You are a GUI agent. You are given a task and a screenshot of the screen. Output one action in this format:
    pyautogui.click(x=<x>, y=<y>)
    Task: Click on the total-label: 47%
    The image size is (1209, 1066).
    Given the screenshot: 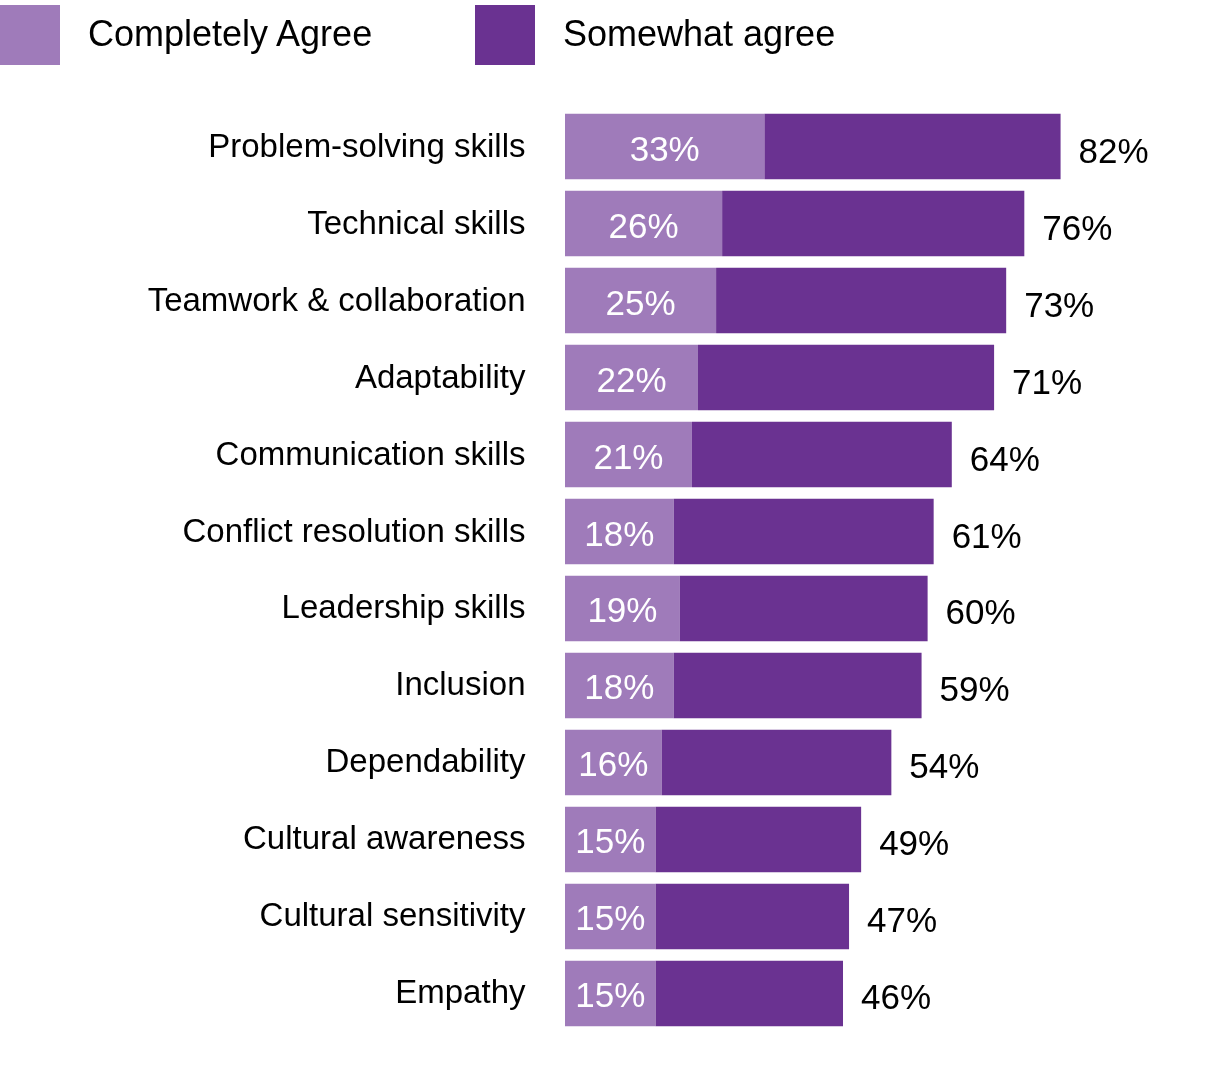 What is the action you would take?
    pyautogui.click(x=902, y=920)
    